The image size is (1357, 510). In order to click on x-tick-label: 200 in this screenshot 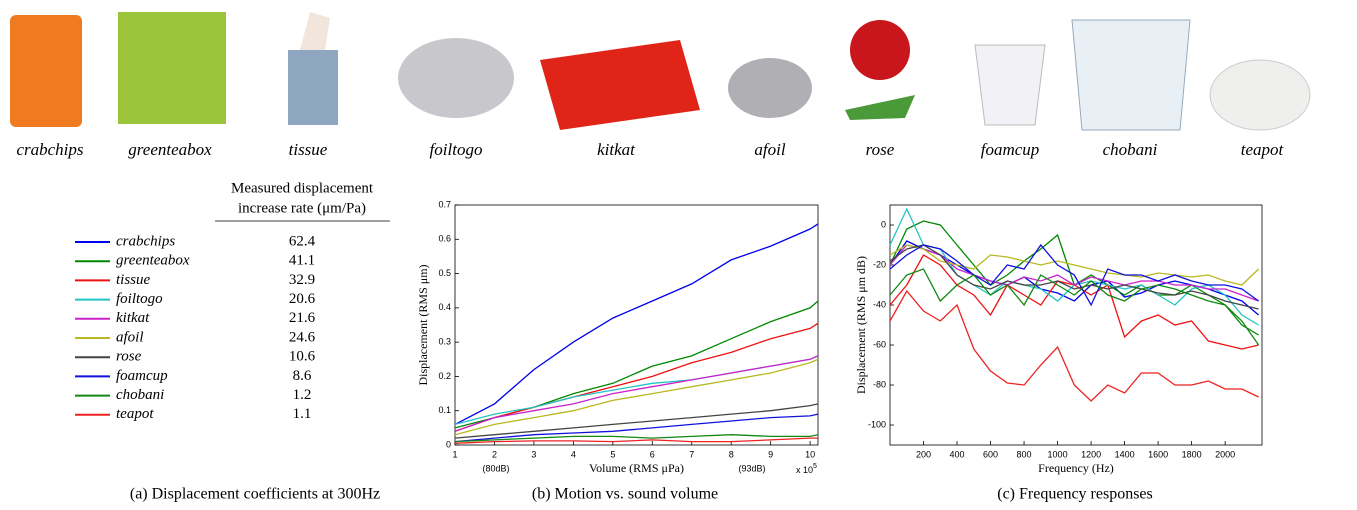, I will do `click(923, 454)`.